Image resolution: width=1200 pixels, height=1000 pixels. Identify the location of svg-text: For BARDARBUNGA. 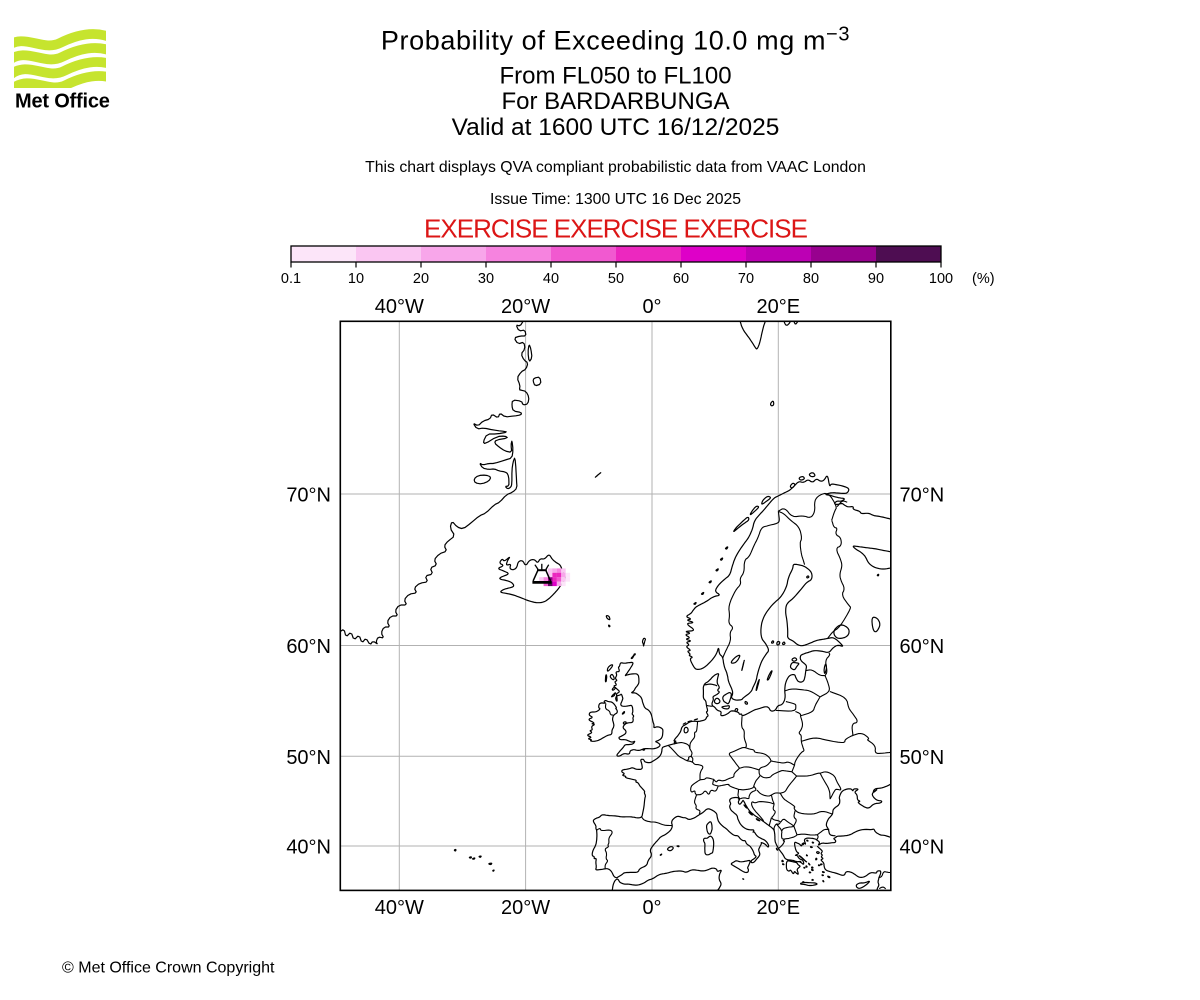
(615, 101).